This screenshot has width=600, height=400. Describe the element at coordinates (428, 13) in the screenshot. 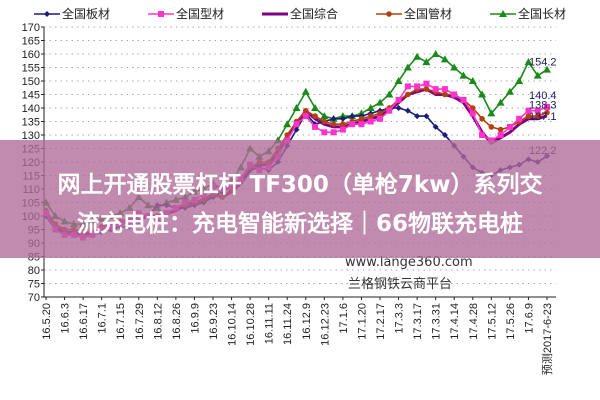

I see `legend-label: 全国管材` at that location.